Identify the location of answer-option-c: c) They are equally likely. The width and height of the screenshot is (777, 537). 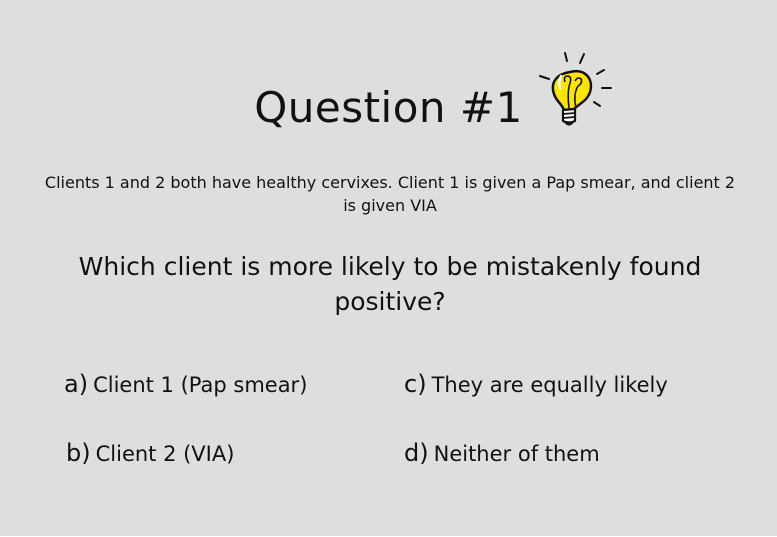
(536, 384).